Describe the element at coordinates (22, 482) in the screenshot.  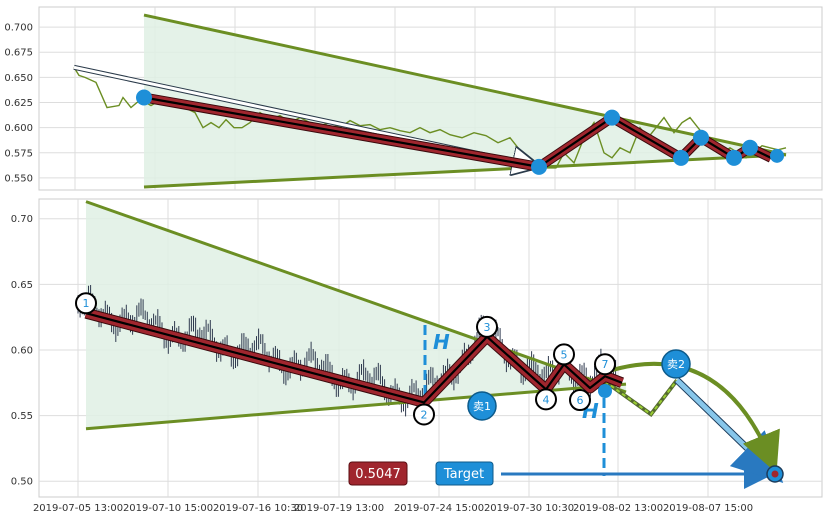
I see `bottom-ytick-label: 0.50` at that location.